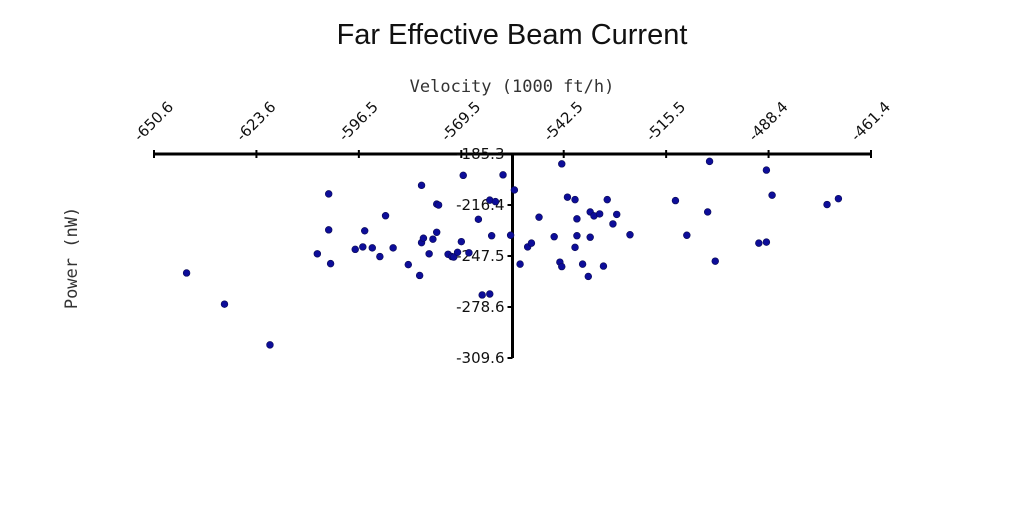  I want to click on x-tick-label: -623.6, so click(256, 121).